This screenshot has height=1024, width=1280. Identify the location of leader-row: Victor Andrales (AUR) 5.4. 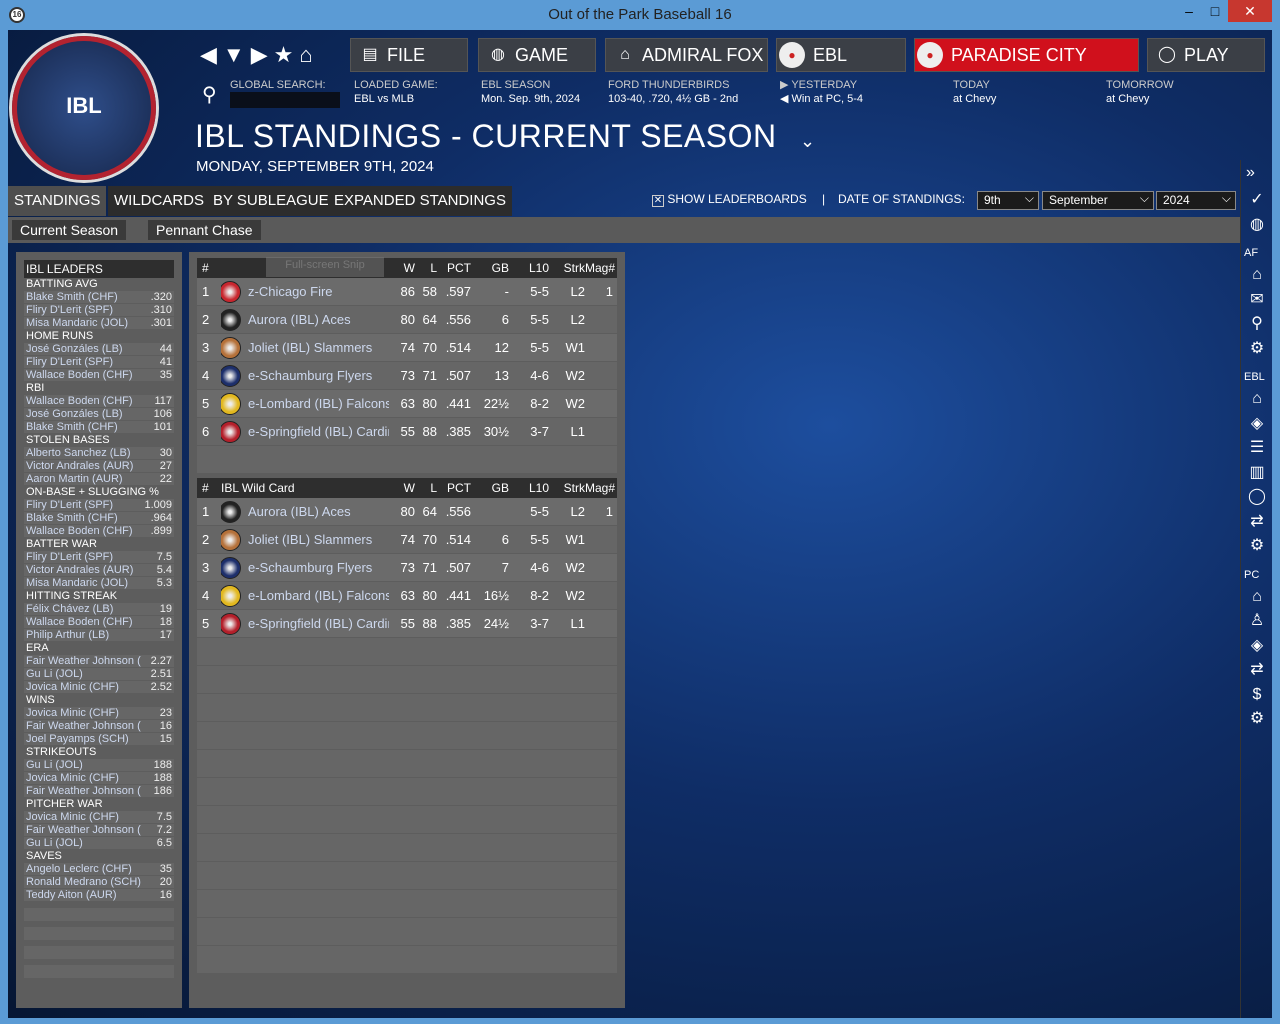
(99, 570).